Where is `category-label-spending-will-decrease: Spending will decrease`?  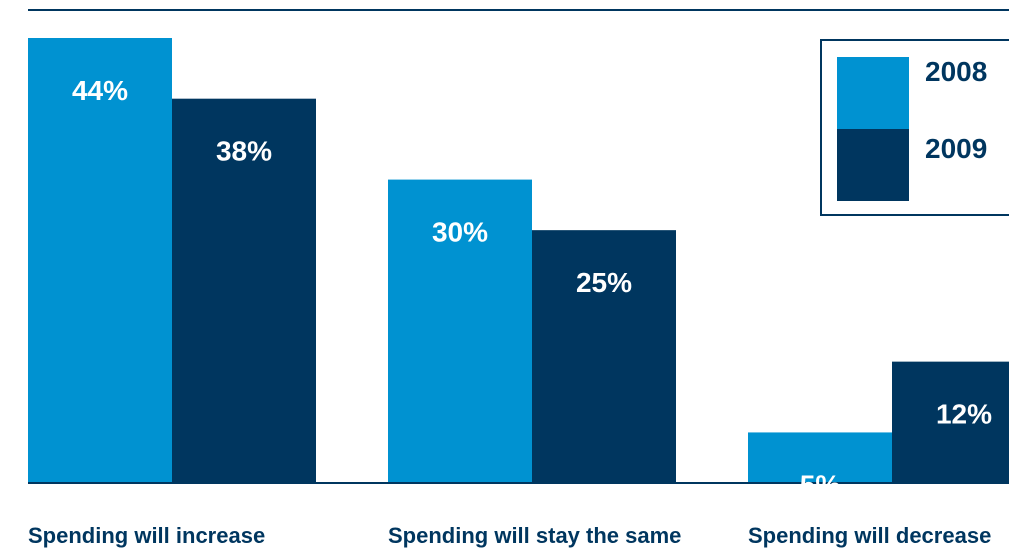
category-label-spending-will-decrease: Spending will decrease is located at coordinates (869, 535).